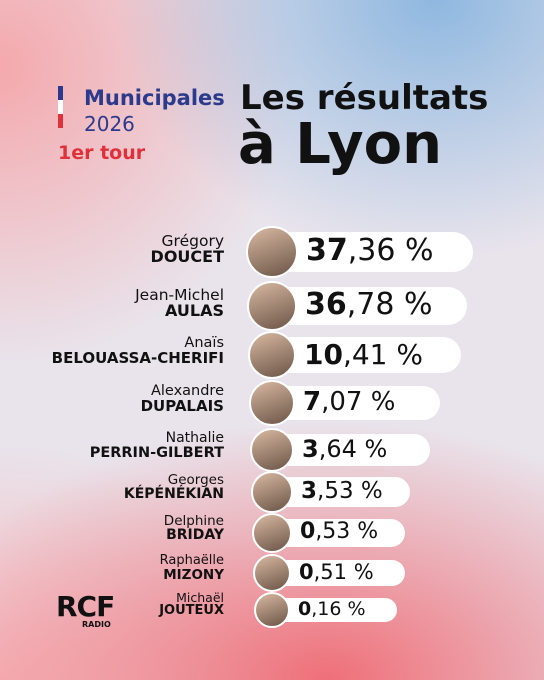 Image resolution: width=544 pixels, height=680 pixels. What do you see at coordinates (96, 624) in the screenshot?
I see `logo-sub: RADIO` at bounding box center [96, 624].